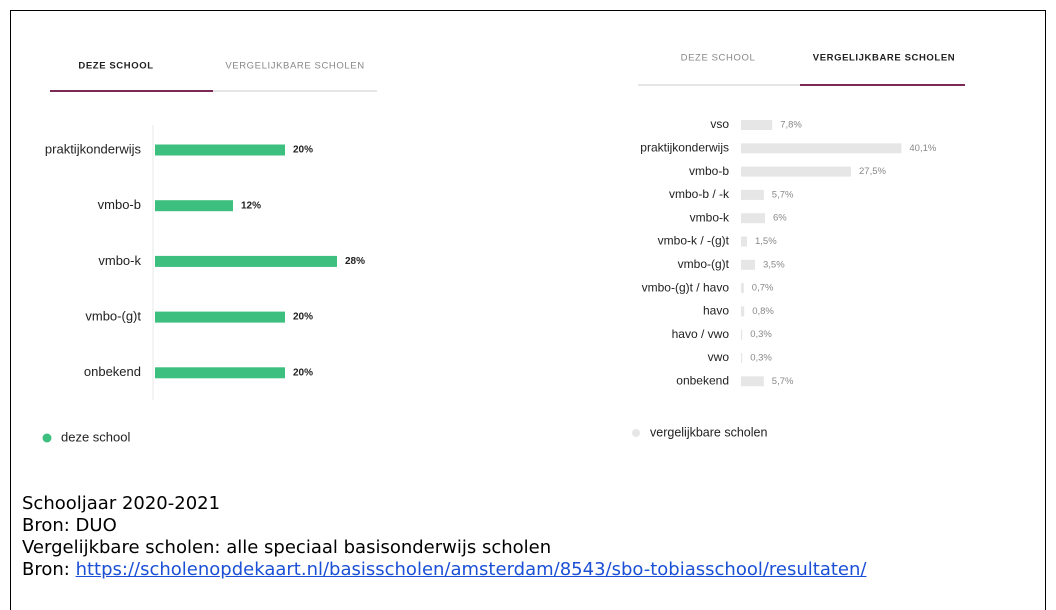 This screenshot has height=610, width=1056. What do you see at coordinates (69, 525) in the screenshot?
I see `footer-line: Bron: DUO` at bounding box center [69, 525].